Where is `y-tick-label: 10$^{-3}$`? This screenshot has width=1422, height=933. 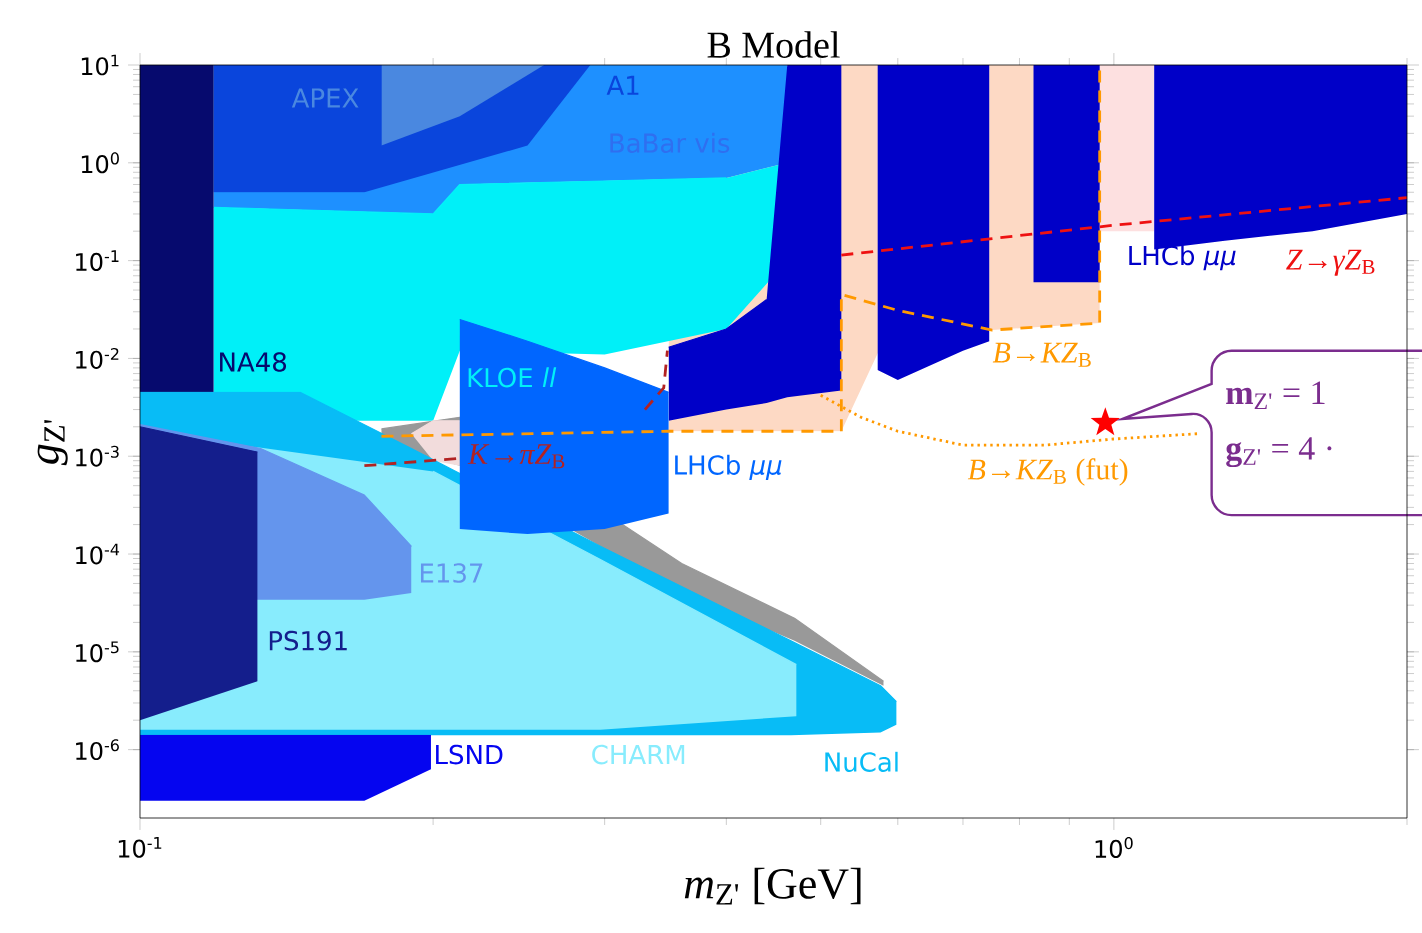 y-tick-label: 10$^{-3}$ is located at coordinates (97, 456).